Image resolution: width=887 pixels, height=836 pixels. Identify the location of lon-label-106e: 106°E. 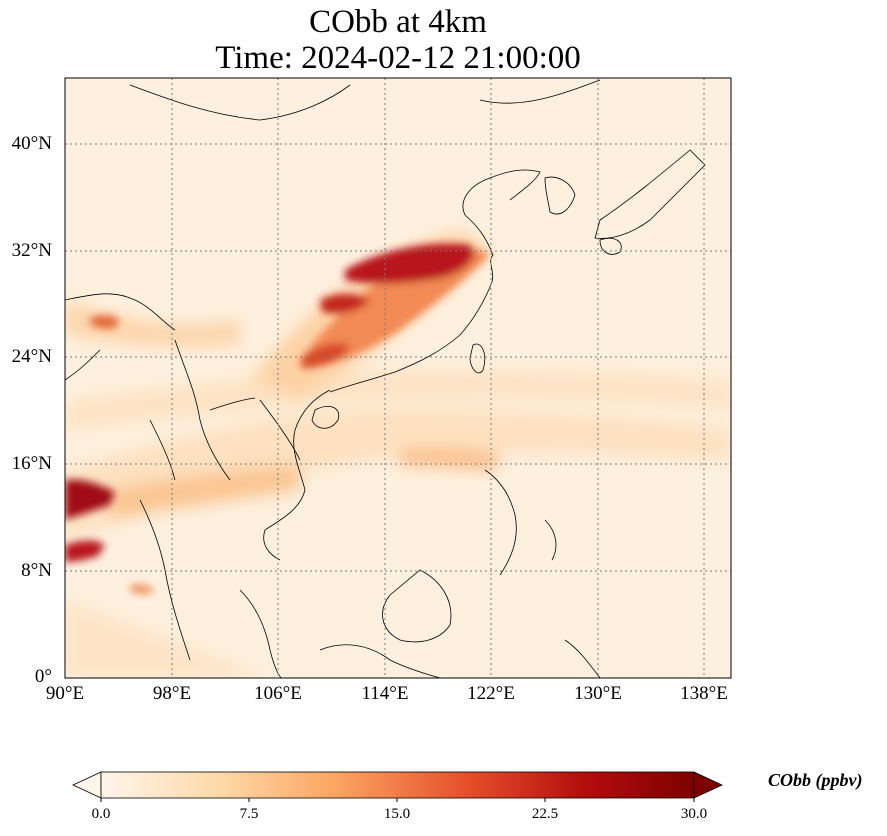
(278, 693).